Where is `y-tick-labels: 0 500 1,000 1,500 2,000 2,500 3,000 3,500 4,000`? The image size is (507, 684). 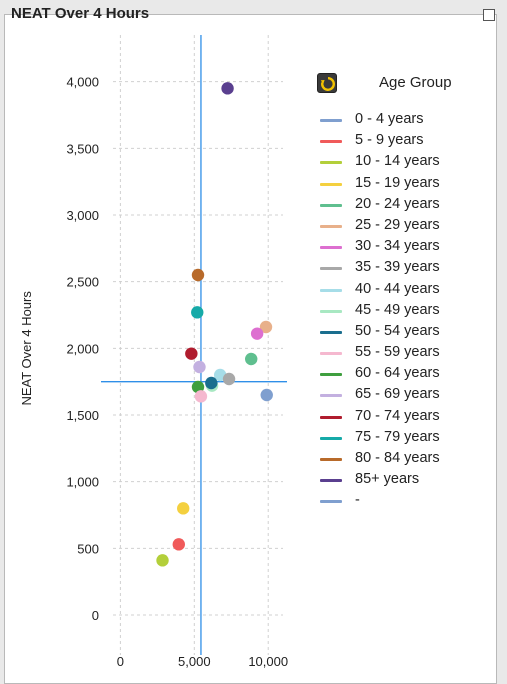 y-tick-labels: 0 500 1,000 1,500 2,000 2,500 3,000 3,500 4,000 is located at coordinates (82, 349).